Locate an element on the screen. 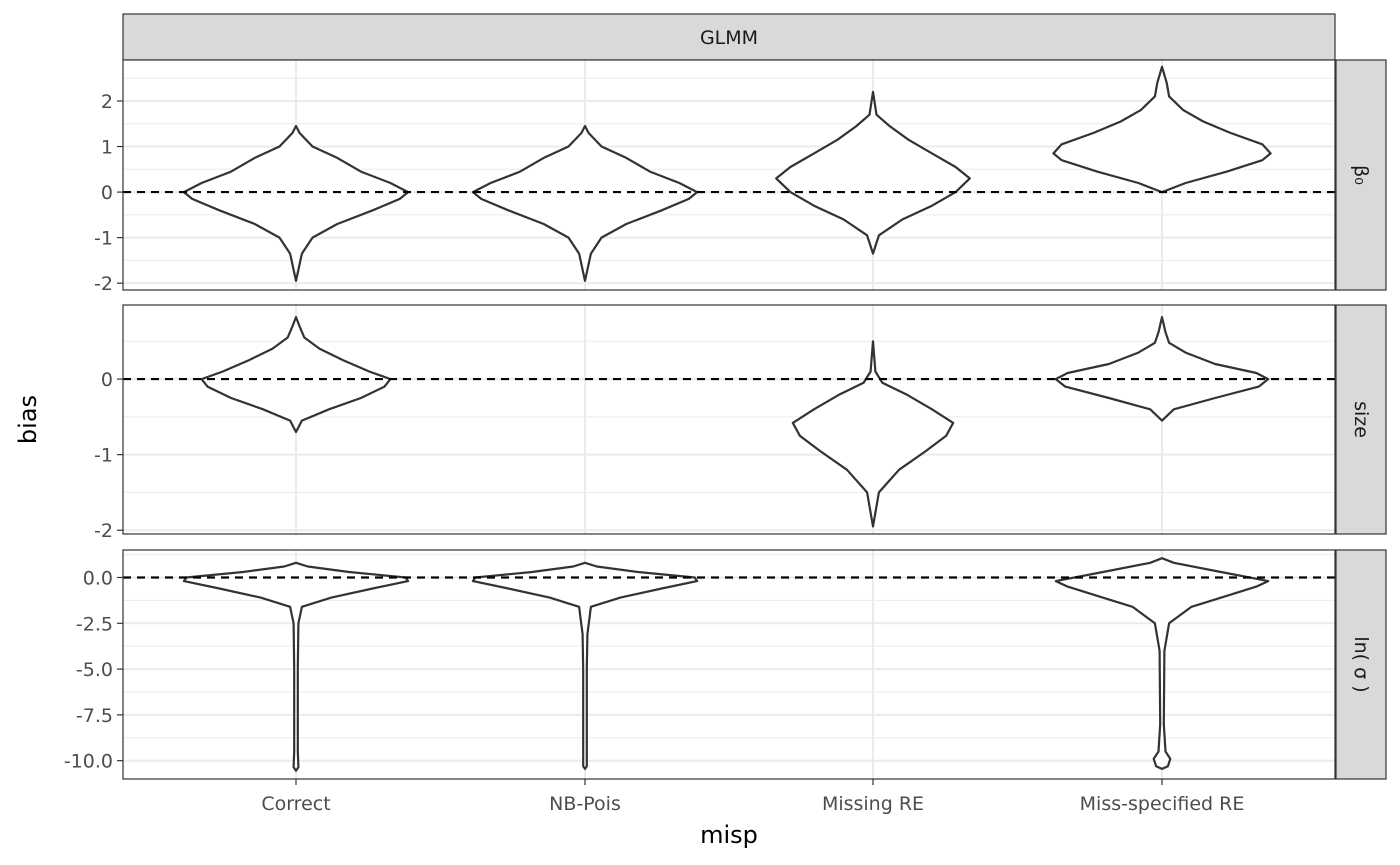  y-tick-label: -7.5 is located at coordinates (94, 716).